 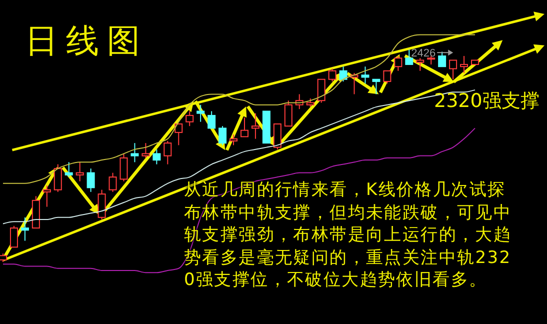 What do you see at coordinates (487, 101) in the screenshot?
I see `annotation: 2320强支撑` at bounding box center [487, 101].